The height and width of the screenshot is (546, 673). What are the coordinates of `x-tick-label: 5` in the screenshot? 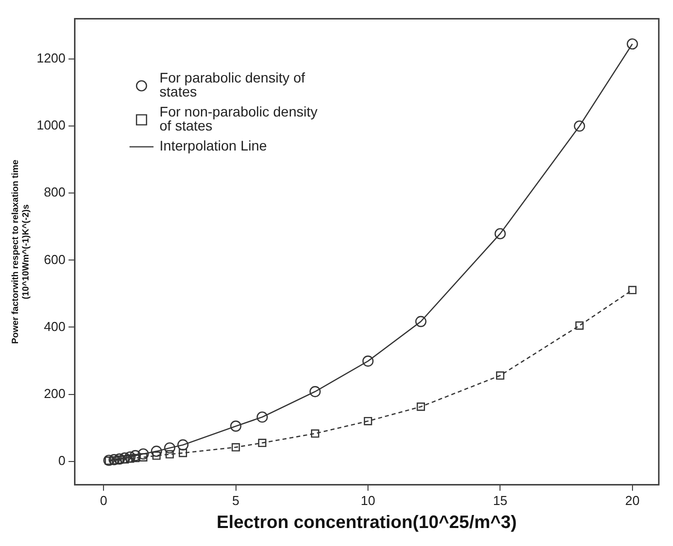 It's located at (236, 500).